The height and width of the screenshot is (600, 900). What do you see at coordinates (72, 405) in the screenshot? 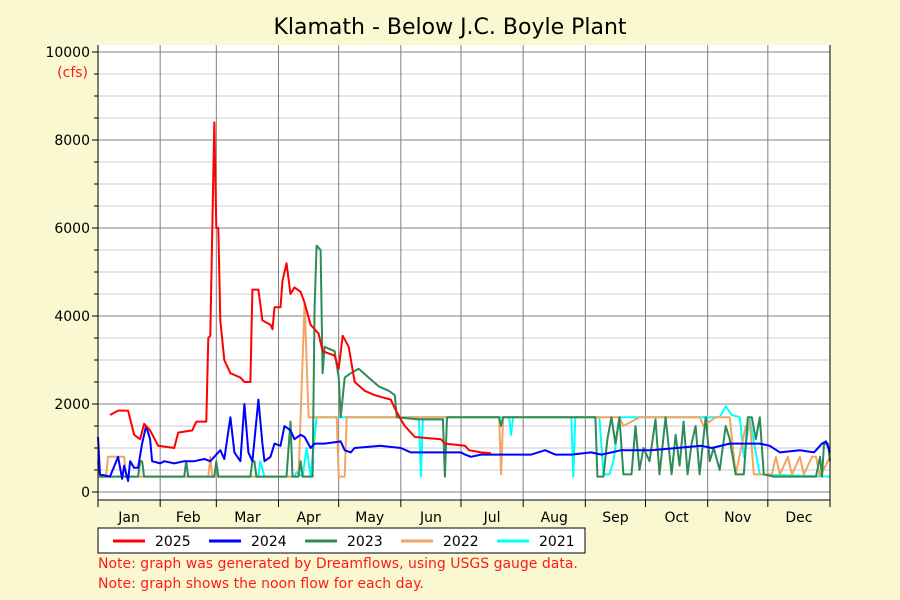
I see `y-tick-label: 2000` at bounding box center [72, 405].